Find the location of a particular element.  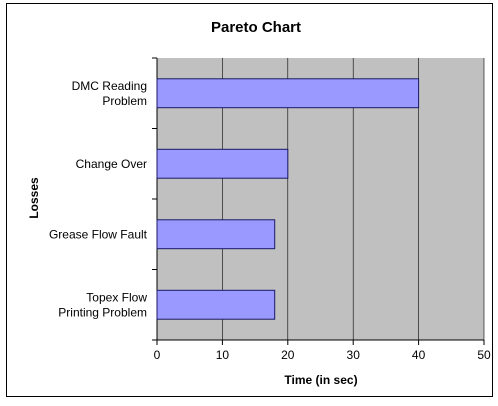

x-tick-label: 20 is located at coordinates (288, 355).